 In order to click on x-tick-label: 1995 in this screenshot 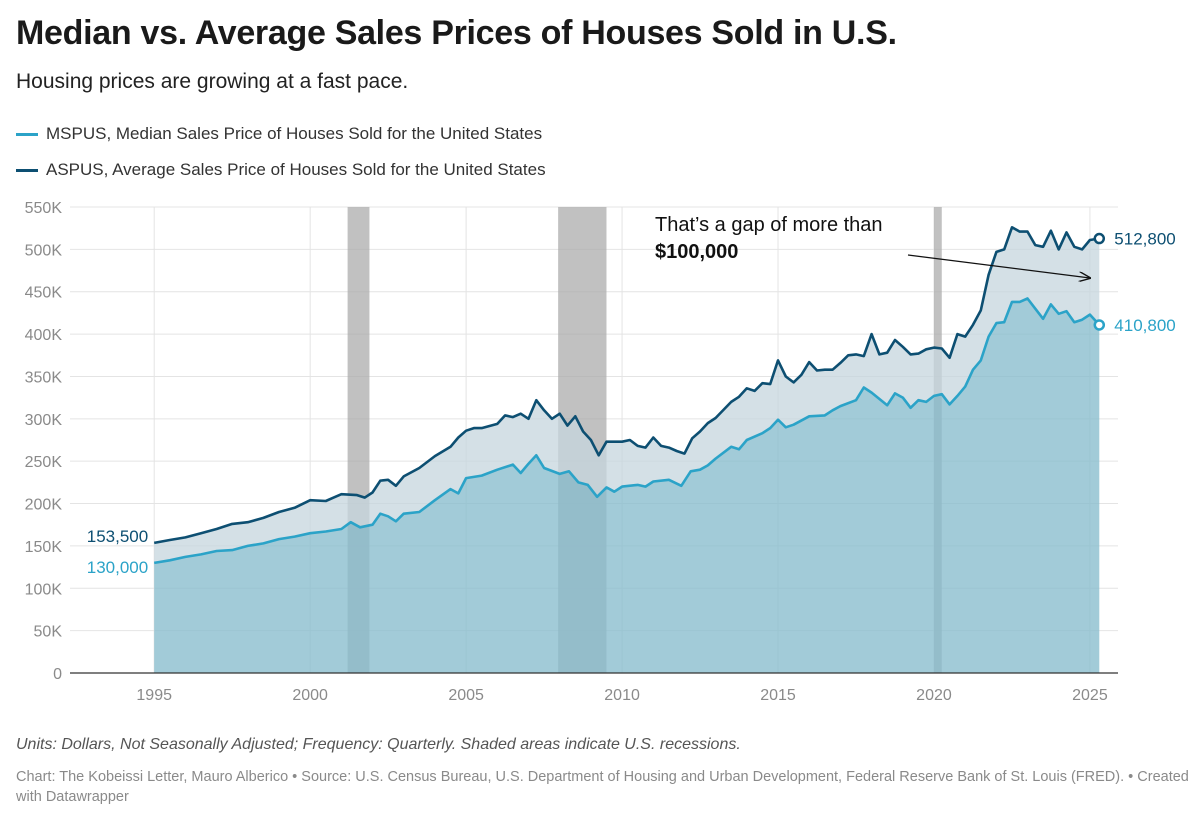, I will do `click(154, 695)`.